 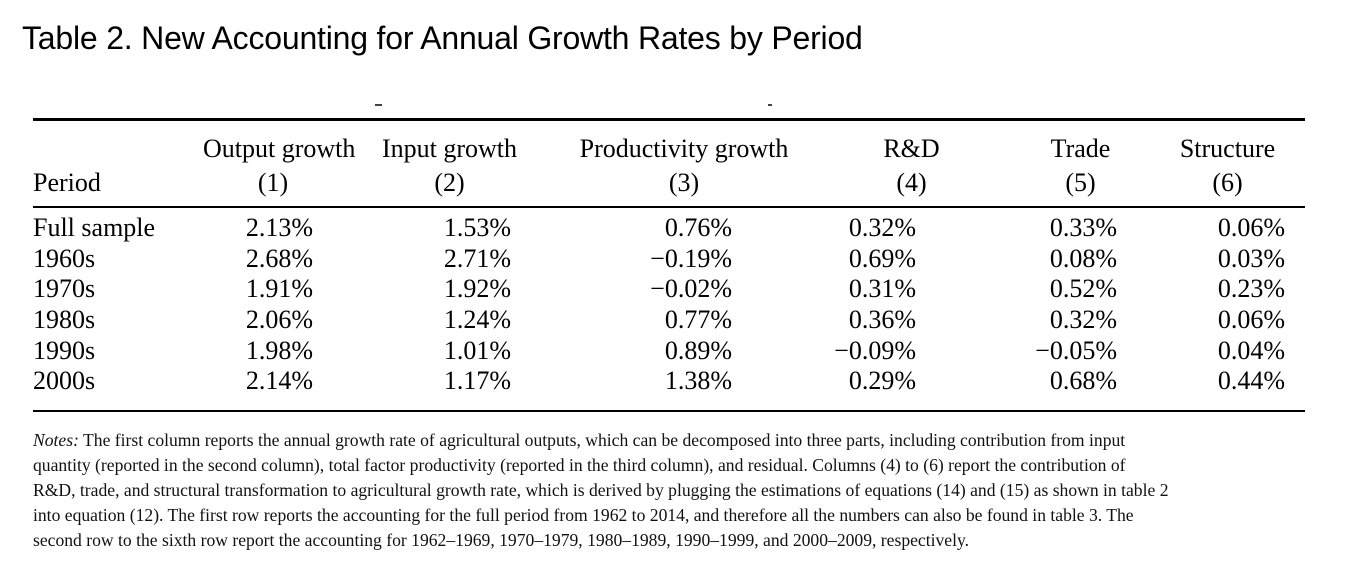 What do you see at coordinates (279, 320) in the screenshot?
I see `value-cell: 2.06%` at bounding box center [279, 320].